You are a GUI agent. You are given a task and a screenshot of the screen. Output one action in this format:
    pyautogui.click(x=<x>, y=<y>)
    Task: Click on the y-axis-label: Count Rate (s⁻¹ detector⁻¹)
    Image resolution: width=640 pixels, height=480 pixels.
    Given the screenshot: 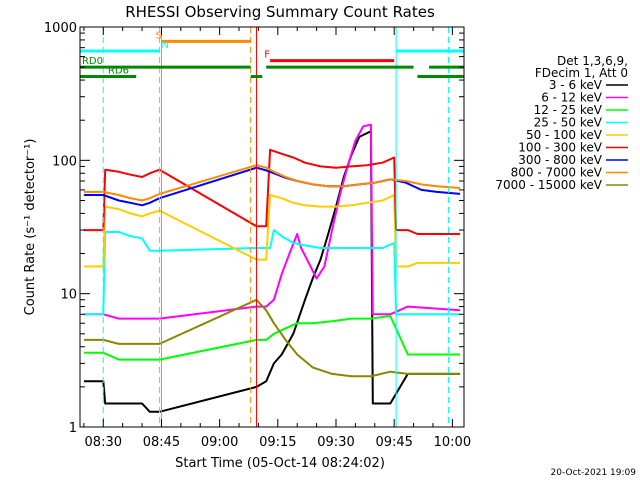 What is the action you would take?
    pyautogui.click(x=30, y=227)
    